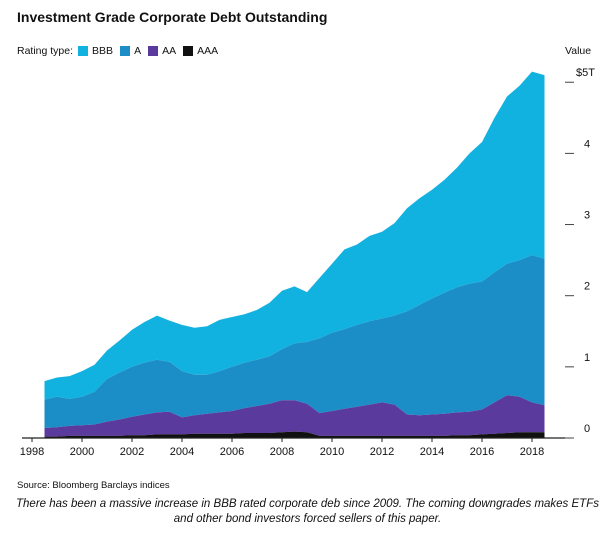 The image size is (615, 540). I want to click on legend: Rating type: BBB A AA AAA, so click(121, 51).